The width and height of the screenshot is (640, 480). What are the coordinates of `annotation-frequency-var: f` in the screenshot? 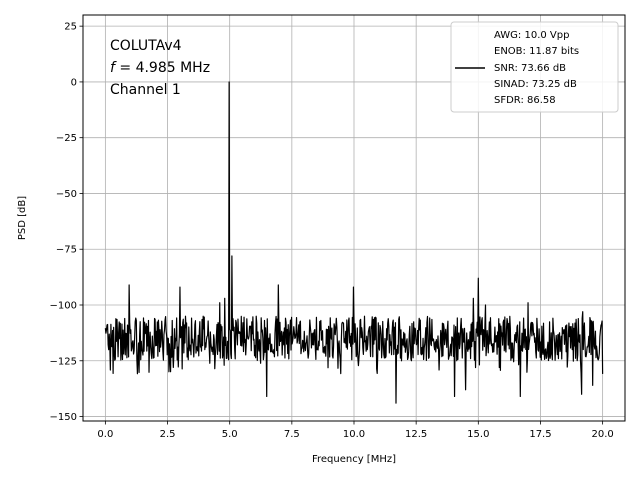 It's located at (113, 68).